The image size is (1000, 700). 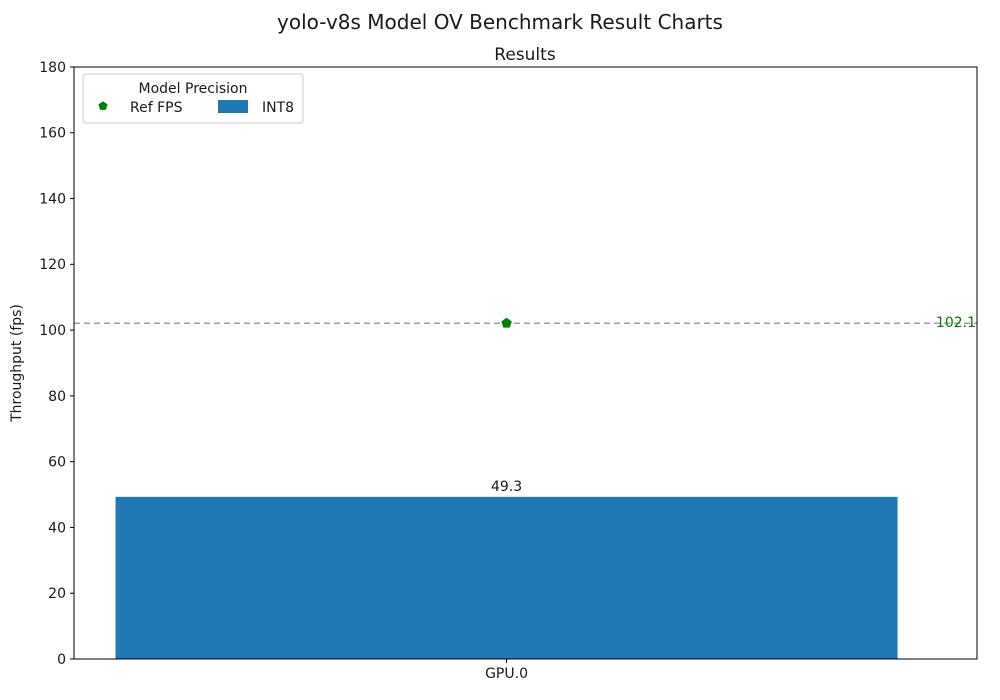 I want to click on y-tick-label: 160, so click(x=52, y=134).